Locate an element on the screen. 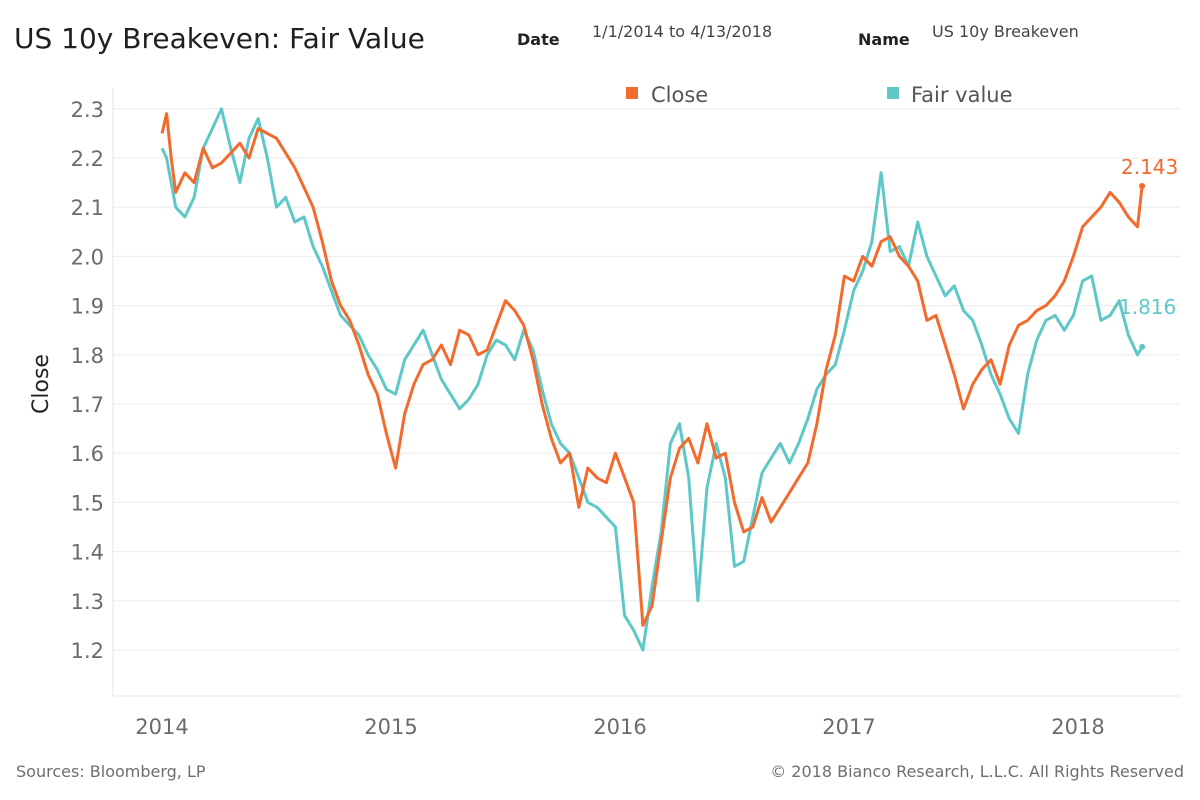 The width and height of the screenshot is (1200, 800). date-filter-value: 1/1/2014 to 4/13/2018 is located at coordinates (682, 31).